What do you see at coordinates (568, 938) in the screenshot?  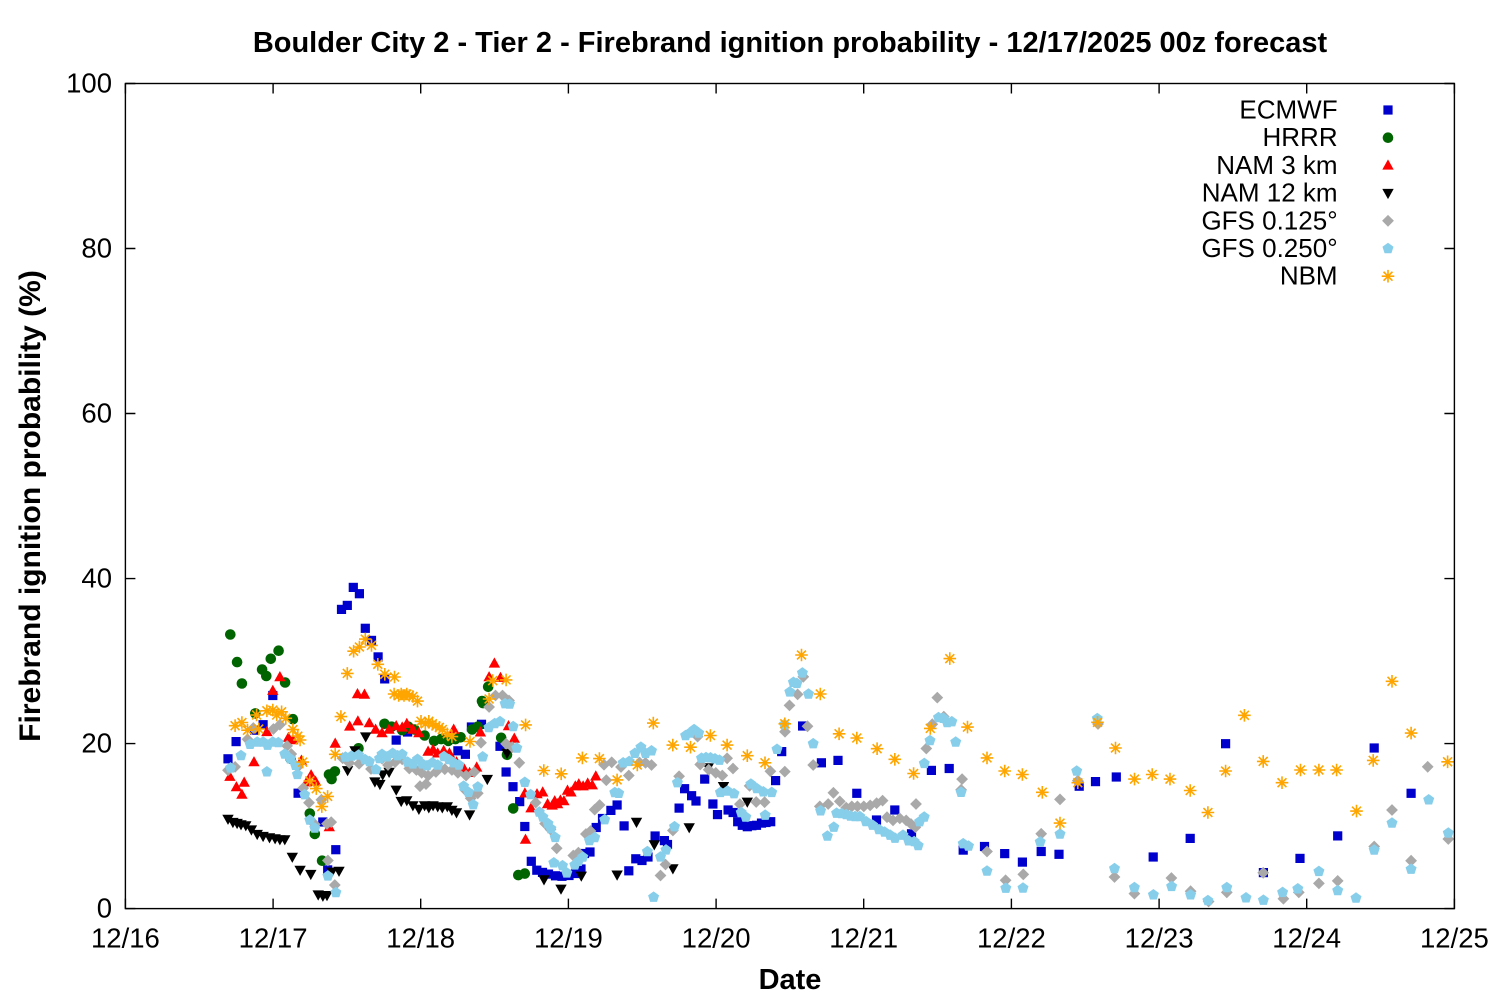 I see `svg-text: 12/19` at bounding box center [568, 938].